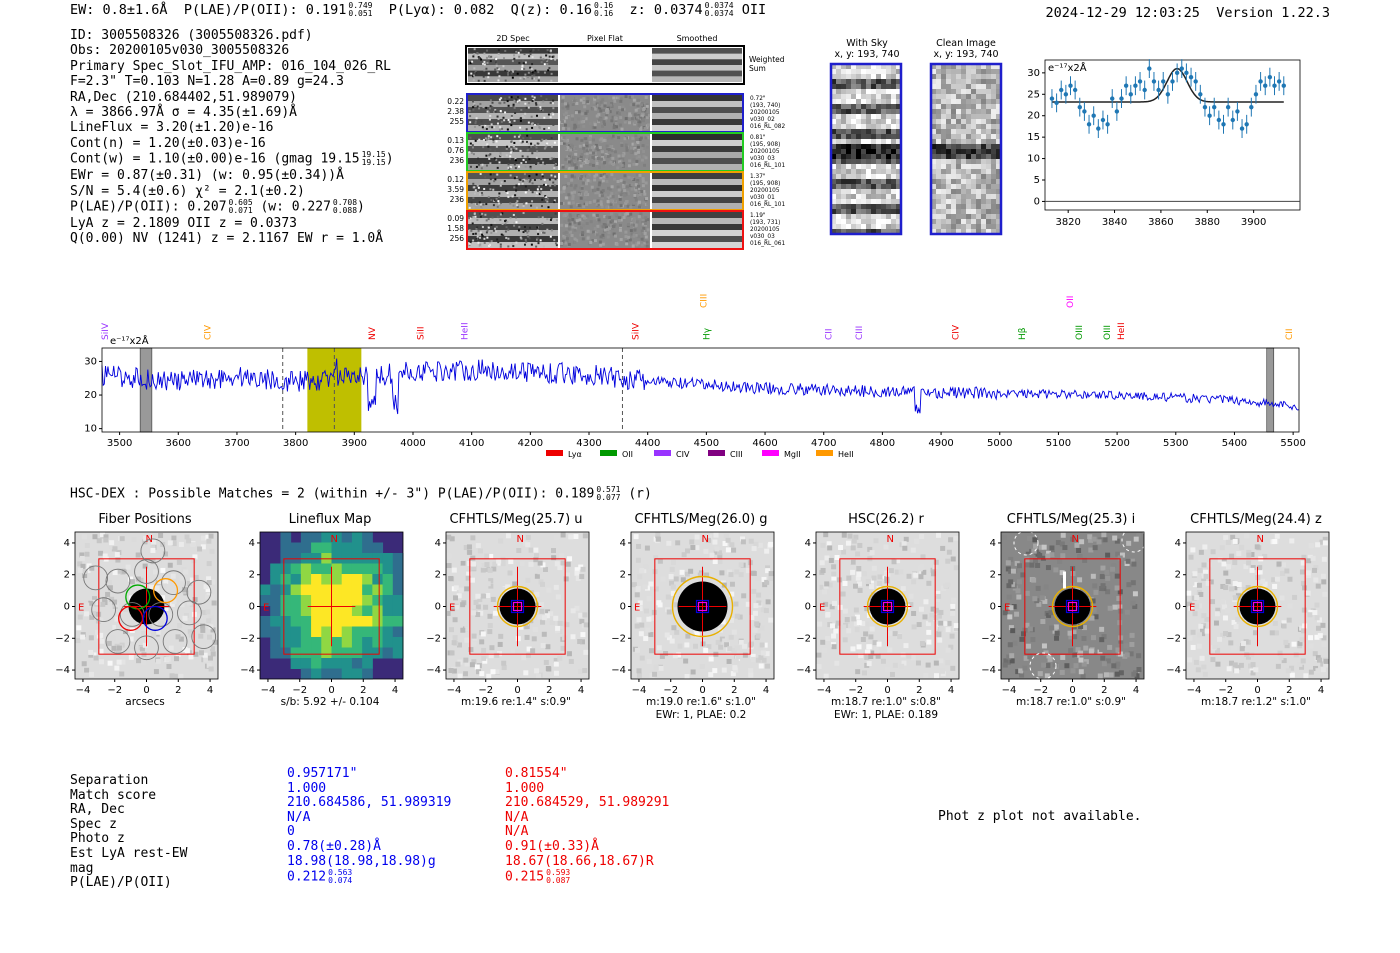 The width and height of the screenshot is (1400, 953). I want to click on data-point, so click(1056, 103).